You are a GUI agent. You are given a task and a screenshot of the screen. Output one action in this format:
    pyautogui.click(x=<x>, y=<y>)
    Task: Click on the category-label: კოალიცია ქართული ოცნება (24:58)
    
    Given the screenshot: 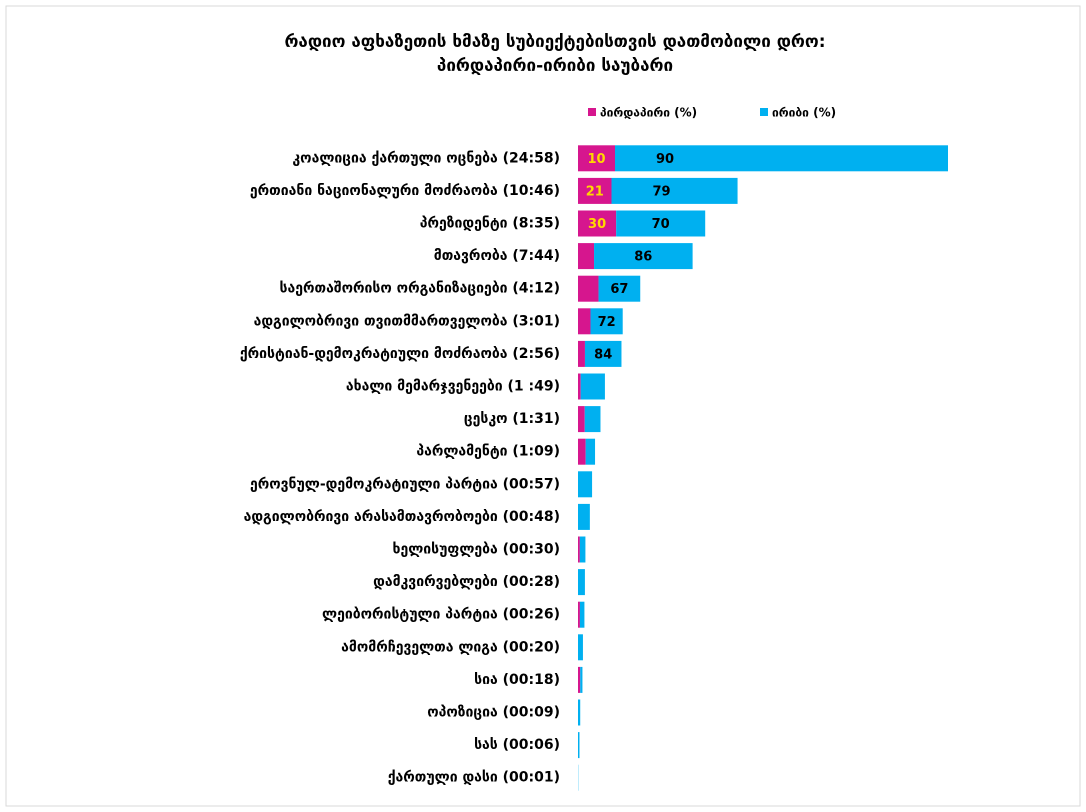 What is the action you would take?
    pyautogui.click(x=426, y=158)
    